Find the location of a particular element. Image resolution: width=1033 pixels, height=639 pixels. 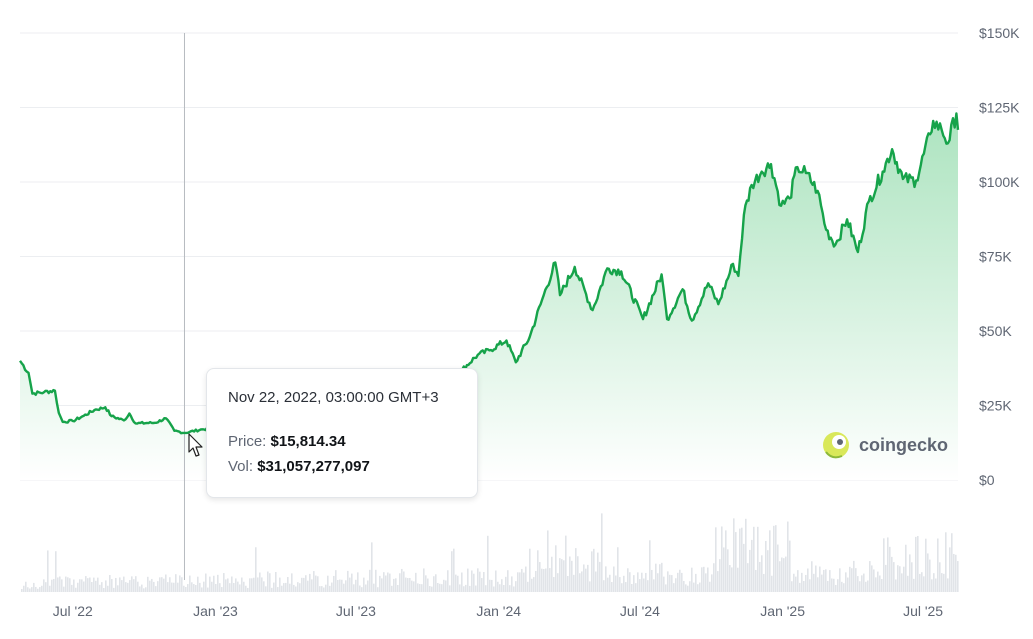

cursor-pointer-icon is located at coordinates (195, 445).